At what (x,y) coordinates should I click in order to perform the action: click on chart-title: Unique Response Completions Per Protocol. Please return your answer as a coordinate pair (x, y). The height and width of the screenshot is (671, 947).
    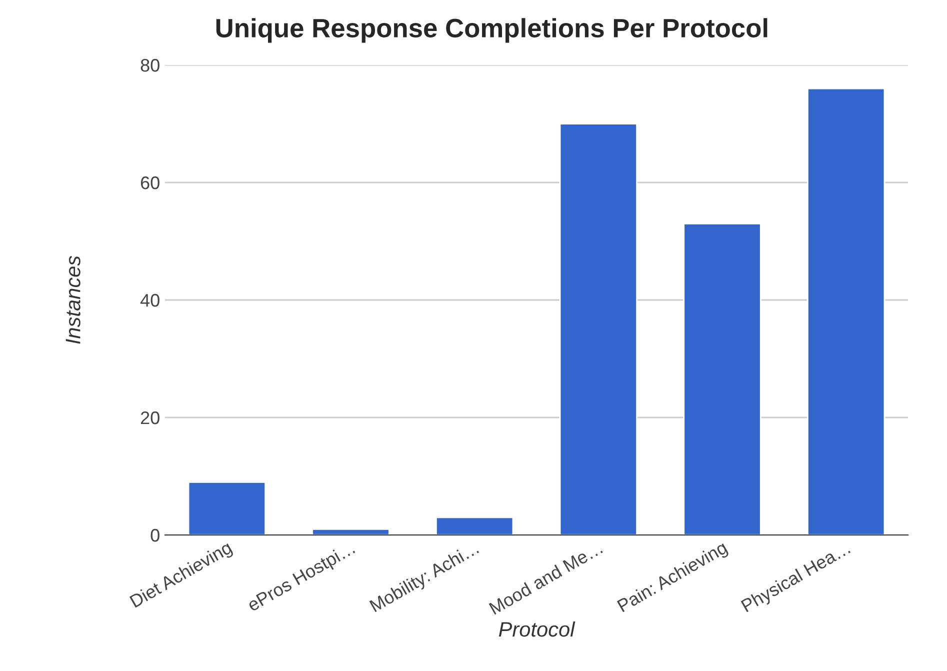
    Looking at the image, I should click on (492, 30).